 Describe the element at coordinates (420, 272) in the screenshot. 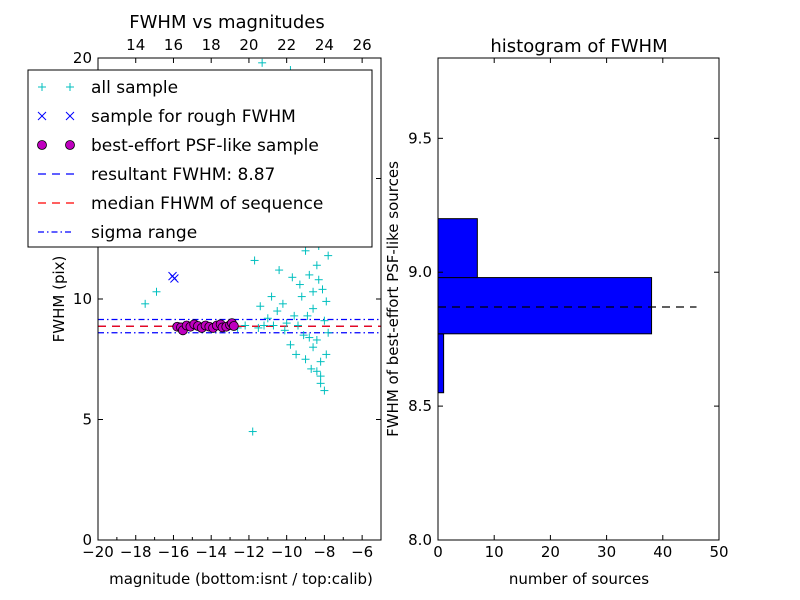

I see `hist-y-tick-label-2: 9.0` at that location.